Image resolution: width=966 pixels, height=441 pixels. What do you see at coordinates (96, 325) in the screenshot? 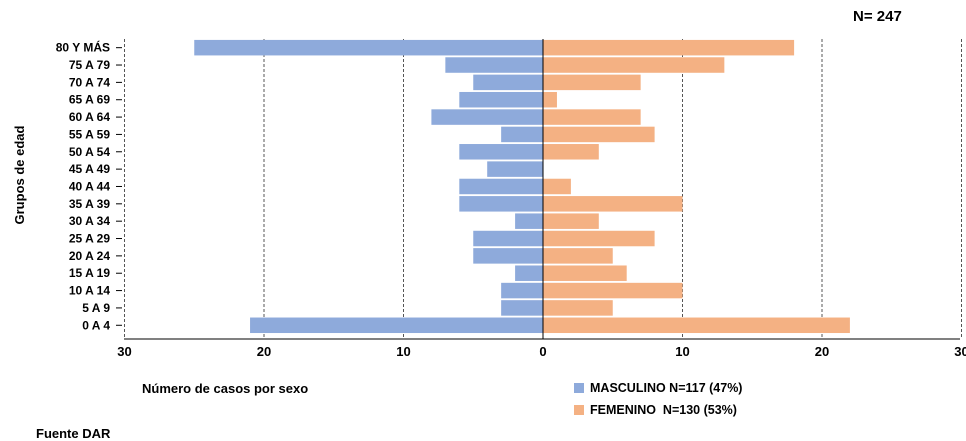
I see `category-label: 0 A 4` at bounding box center [96, 325].